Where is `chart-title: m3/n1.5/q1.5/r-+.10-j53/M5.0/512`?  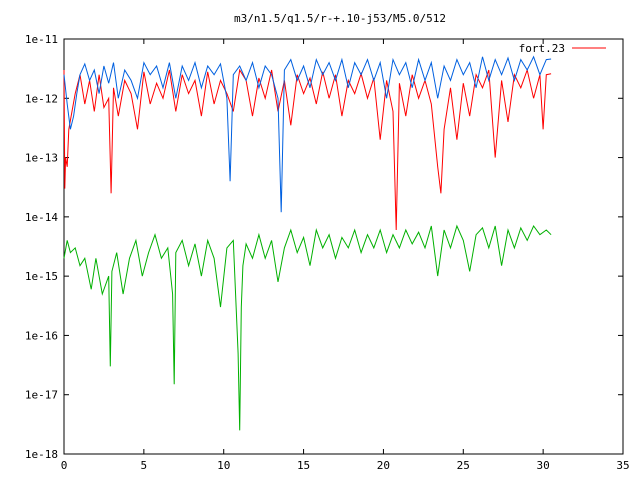 chart-title: m3/n1.5/q1.5/r-+.10-j53/M5.0/512 is located at coordinates (340, 18).